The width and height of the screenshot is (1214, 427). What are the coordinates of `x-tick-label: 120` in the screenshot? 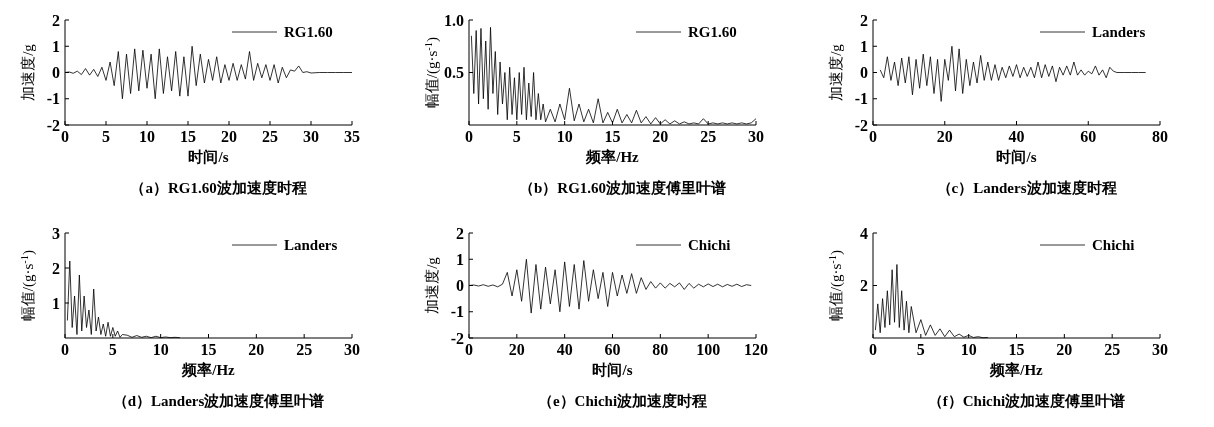 It's located at (756, 349).